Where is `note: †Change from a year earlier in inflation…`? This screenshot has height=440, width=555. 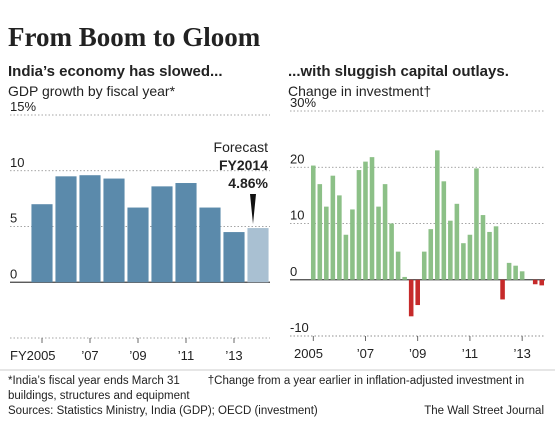 note: †Change from a year earlier in inflation… is located at coordinates (266, 388).